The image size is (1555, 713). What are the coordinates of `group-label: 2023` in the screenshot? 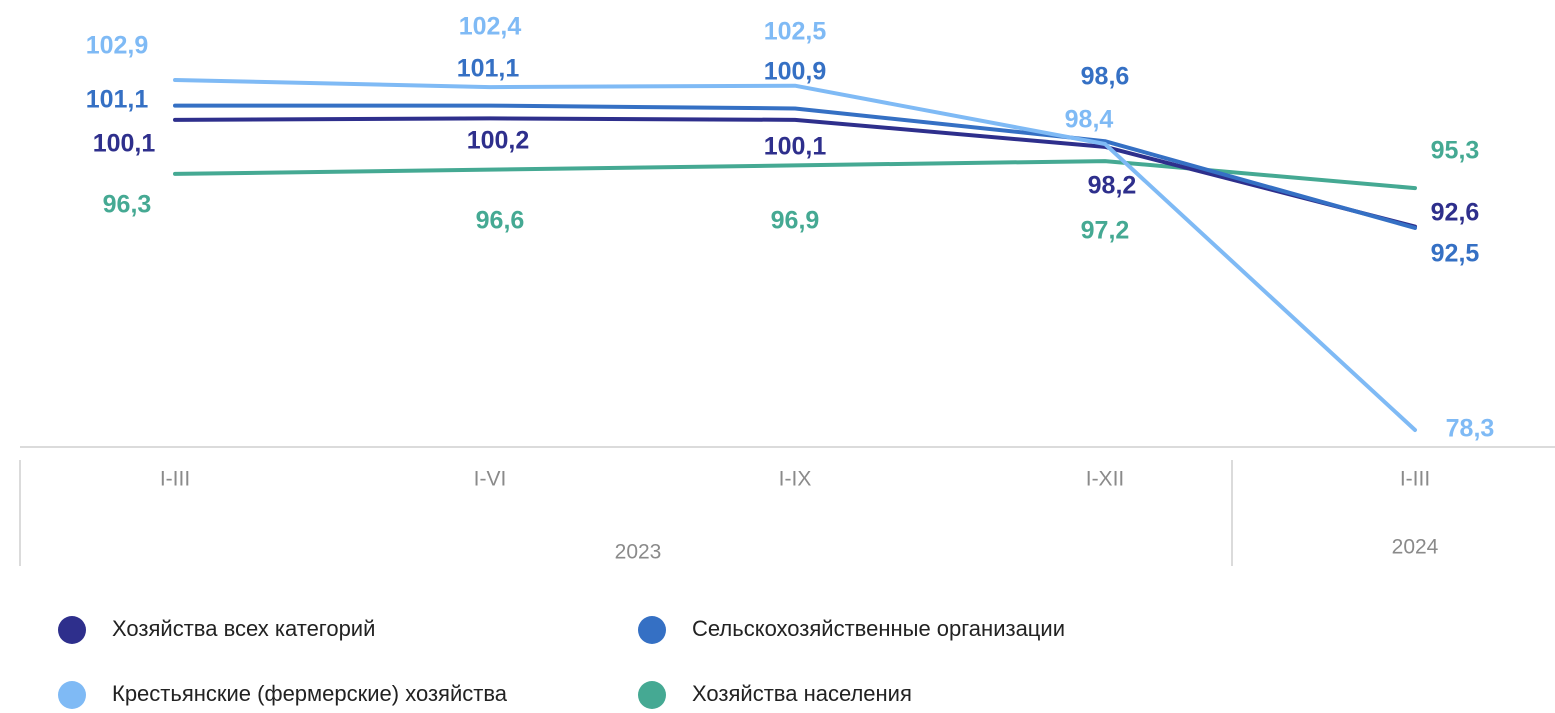 It's located at (638, 552).